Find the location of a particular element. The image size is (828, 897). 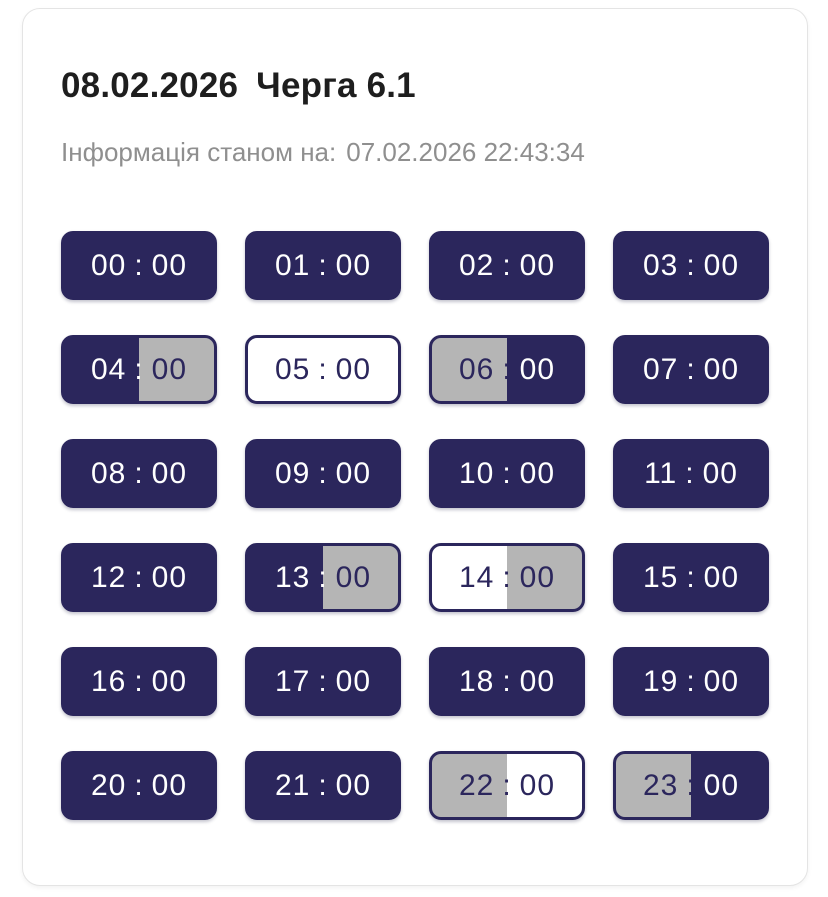

tile-hour: 03 is located at coordinates (660, 265).